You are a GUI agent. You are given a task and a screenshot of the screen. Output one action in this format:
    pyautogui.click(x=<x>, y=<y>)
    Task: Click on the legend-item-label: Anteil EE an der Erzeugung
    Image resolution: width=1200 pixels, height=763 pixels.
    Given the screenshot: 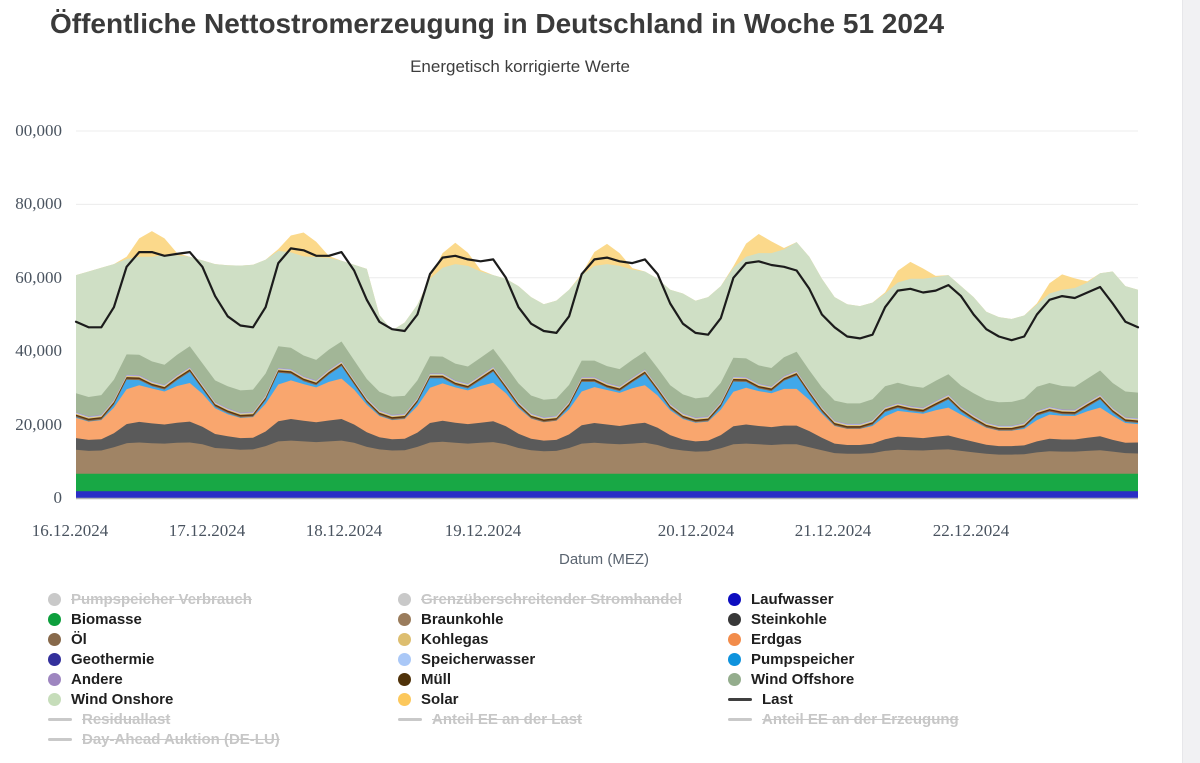 What is the action you would take?
    pyautogui.click(x=860, y=719)
    